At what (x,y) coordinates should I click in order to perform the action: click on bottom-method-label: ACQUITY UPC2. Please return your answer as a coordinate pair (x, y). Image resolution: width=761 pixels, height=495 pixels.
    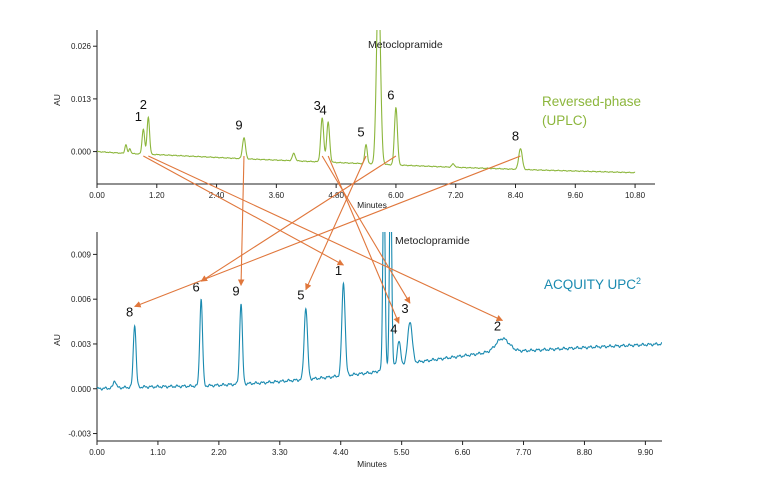
    Looking at the image, I should click on (592, 284).